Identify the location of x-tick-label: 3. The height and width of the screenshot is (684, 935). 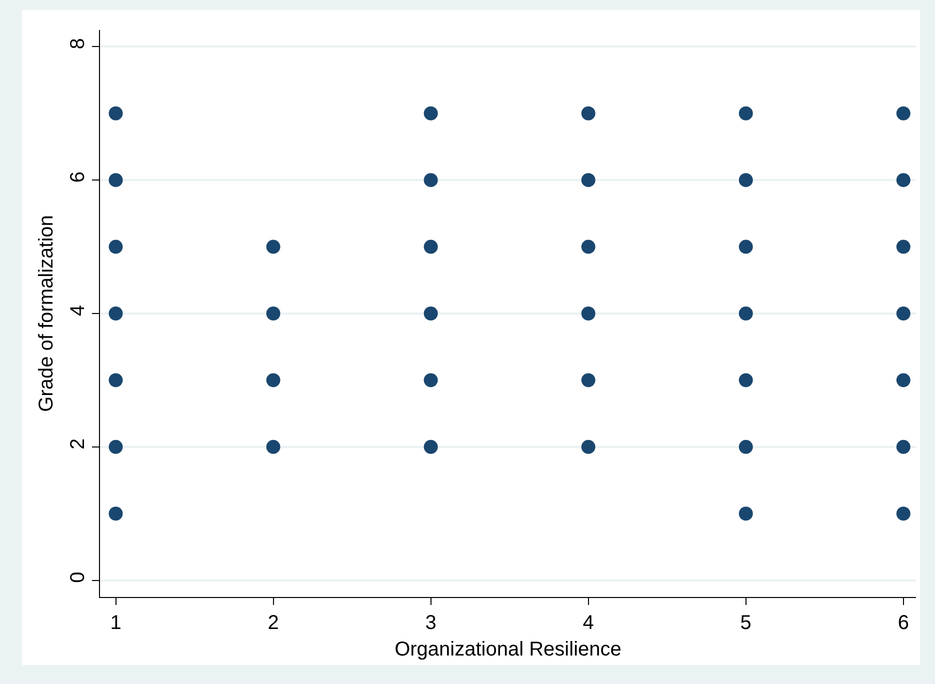
(430, 623).